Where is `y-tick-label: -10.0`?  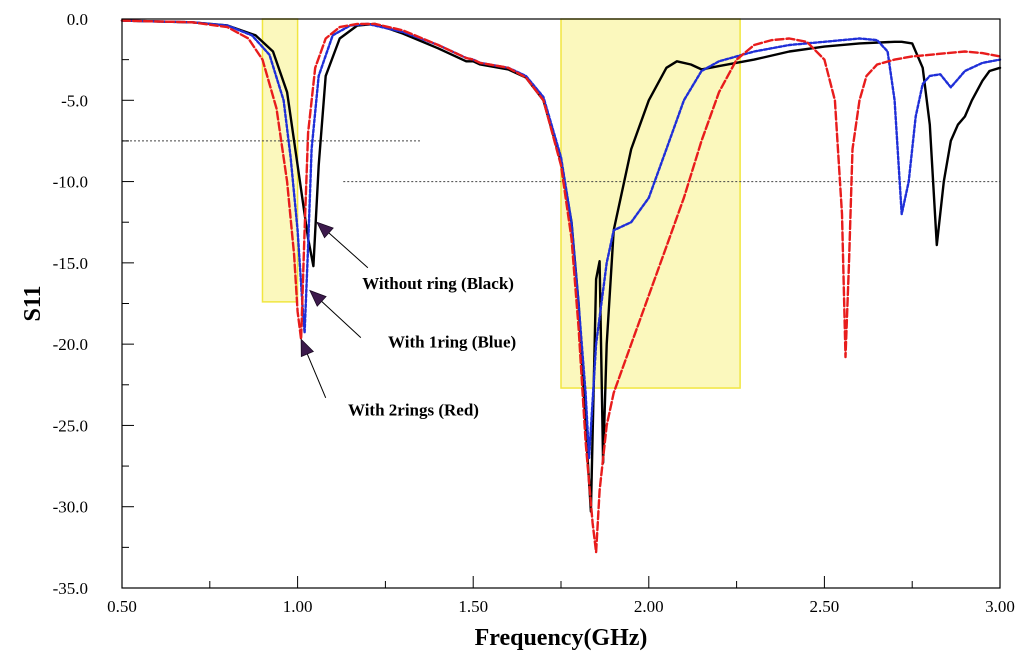
y-tick-label: -10.0 is located at coordinates (70, 182).